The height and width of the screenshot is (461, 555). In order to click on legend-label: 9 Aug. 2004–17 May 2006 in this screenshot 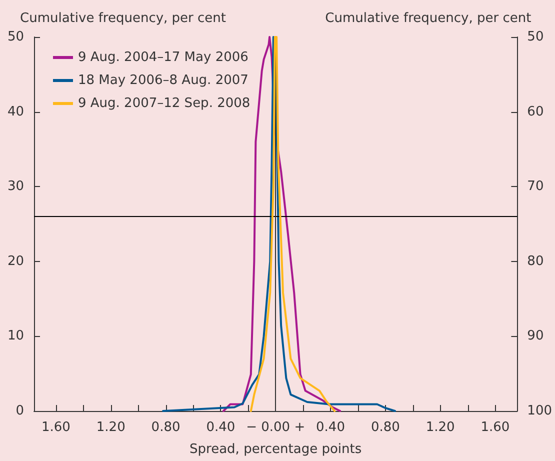, I will do `click(163, 57)`.